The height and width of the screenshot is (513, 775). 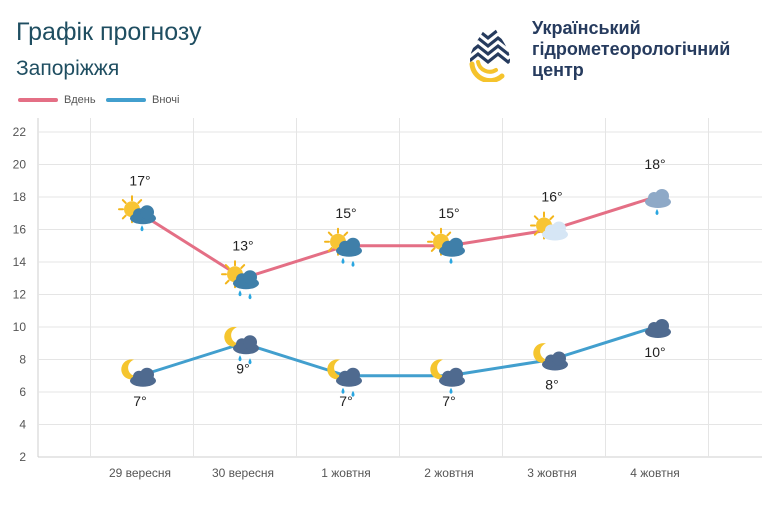 I want to click on data-label: 17°, so click(x=139, y=180).